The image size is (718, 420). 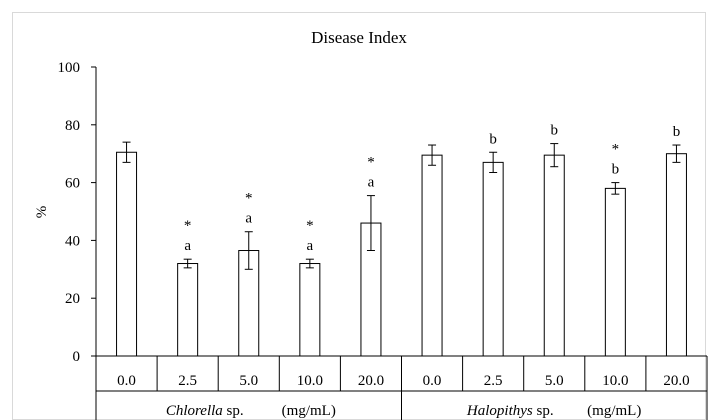 What do you see at coordinates (205, 411) in the screenshot?
I see `group-label: Chlorella sp.` at bounding box center [205, 411].